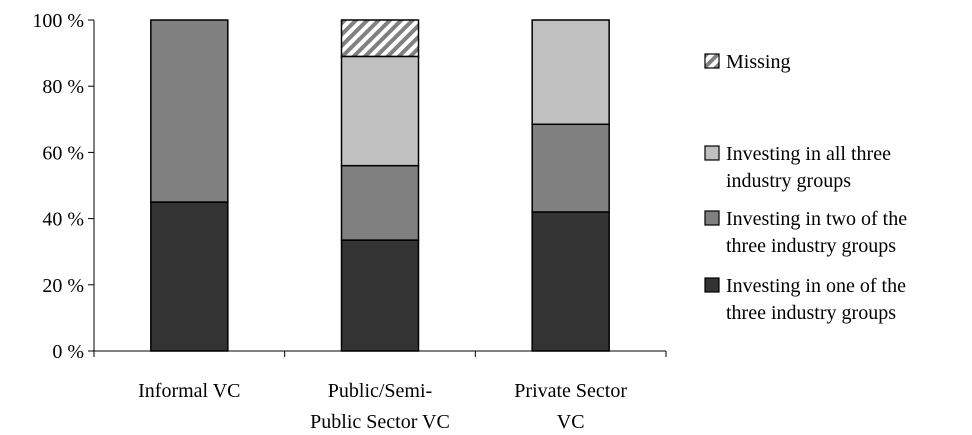 This screenshot has width=972, height=435. Describe the element at coordinates (68, 352) in the screenshot. I see `y-tick-label: 0 %` at that location.